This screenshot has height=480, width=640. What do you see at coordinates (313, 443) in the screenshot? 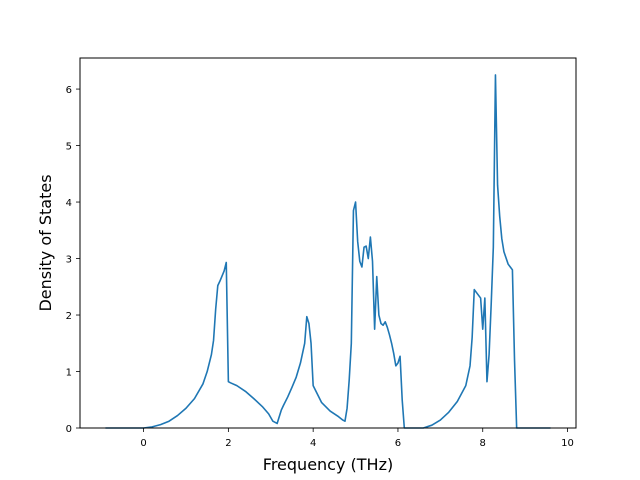
I see `x-tick-label: 4` at bounding box center [313, 443].